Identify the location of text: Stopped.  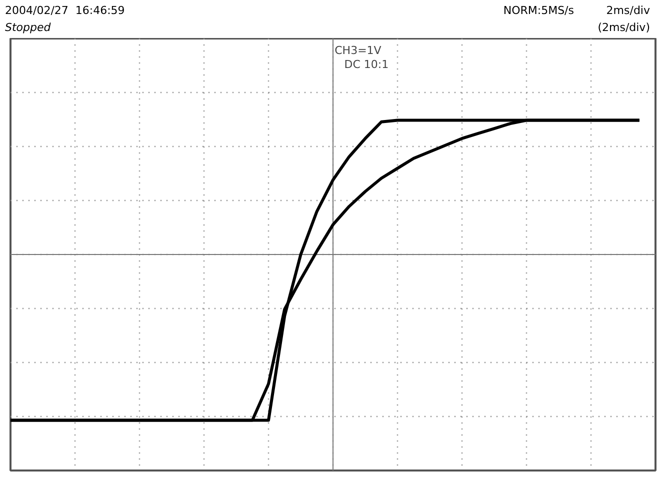
(28, 28).